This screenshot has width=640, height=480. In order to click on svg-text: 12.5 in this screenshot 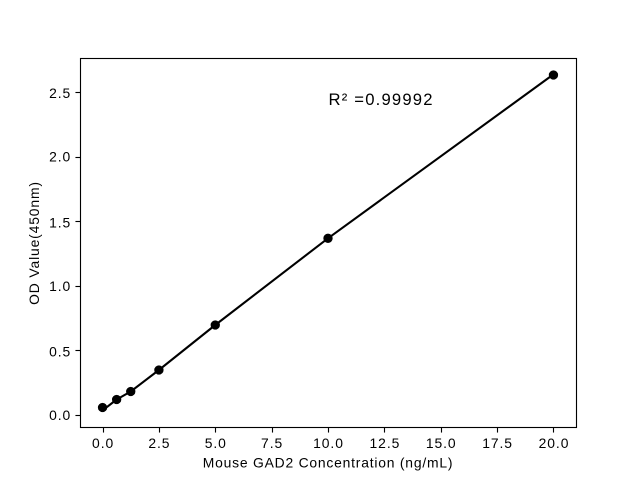, I will do `click(385, 443)`.